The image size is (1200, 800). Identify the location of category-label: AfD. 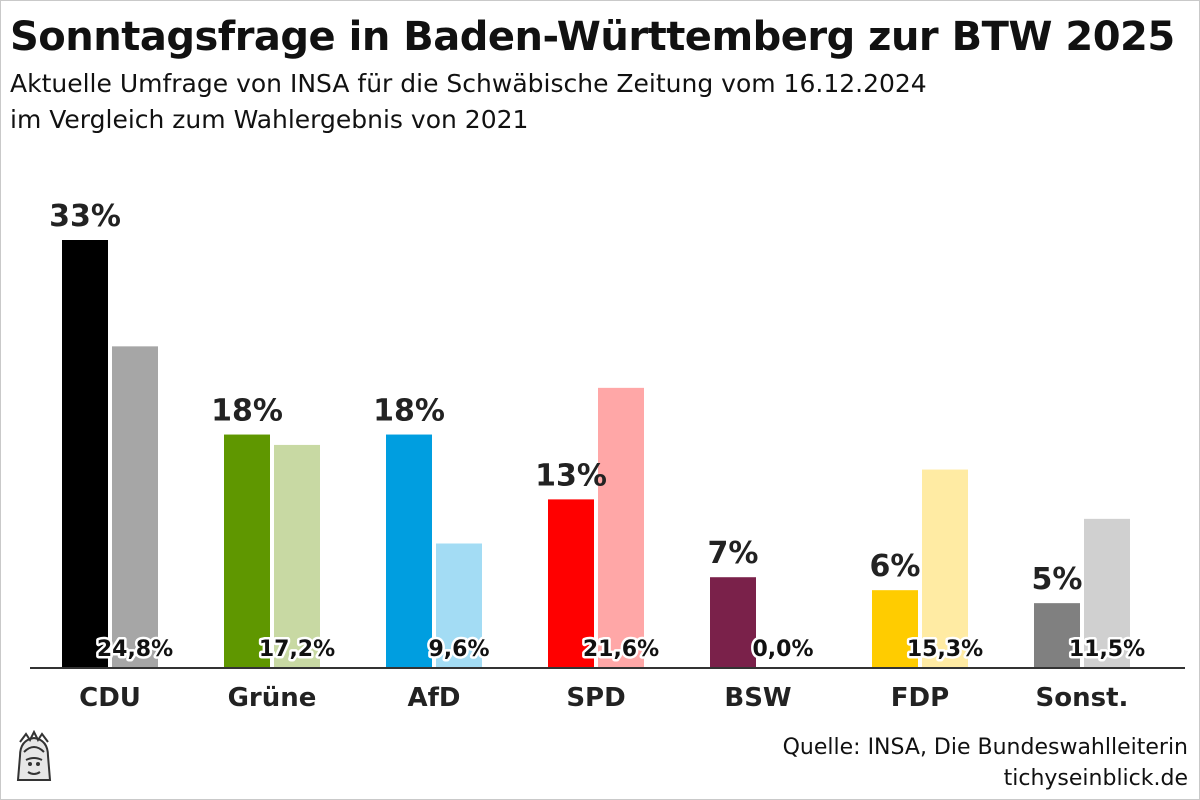
(433, 698).